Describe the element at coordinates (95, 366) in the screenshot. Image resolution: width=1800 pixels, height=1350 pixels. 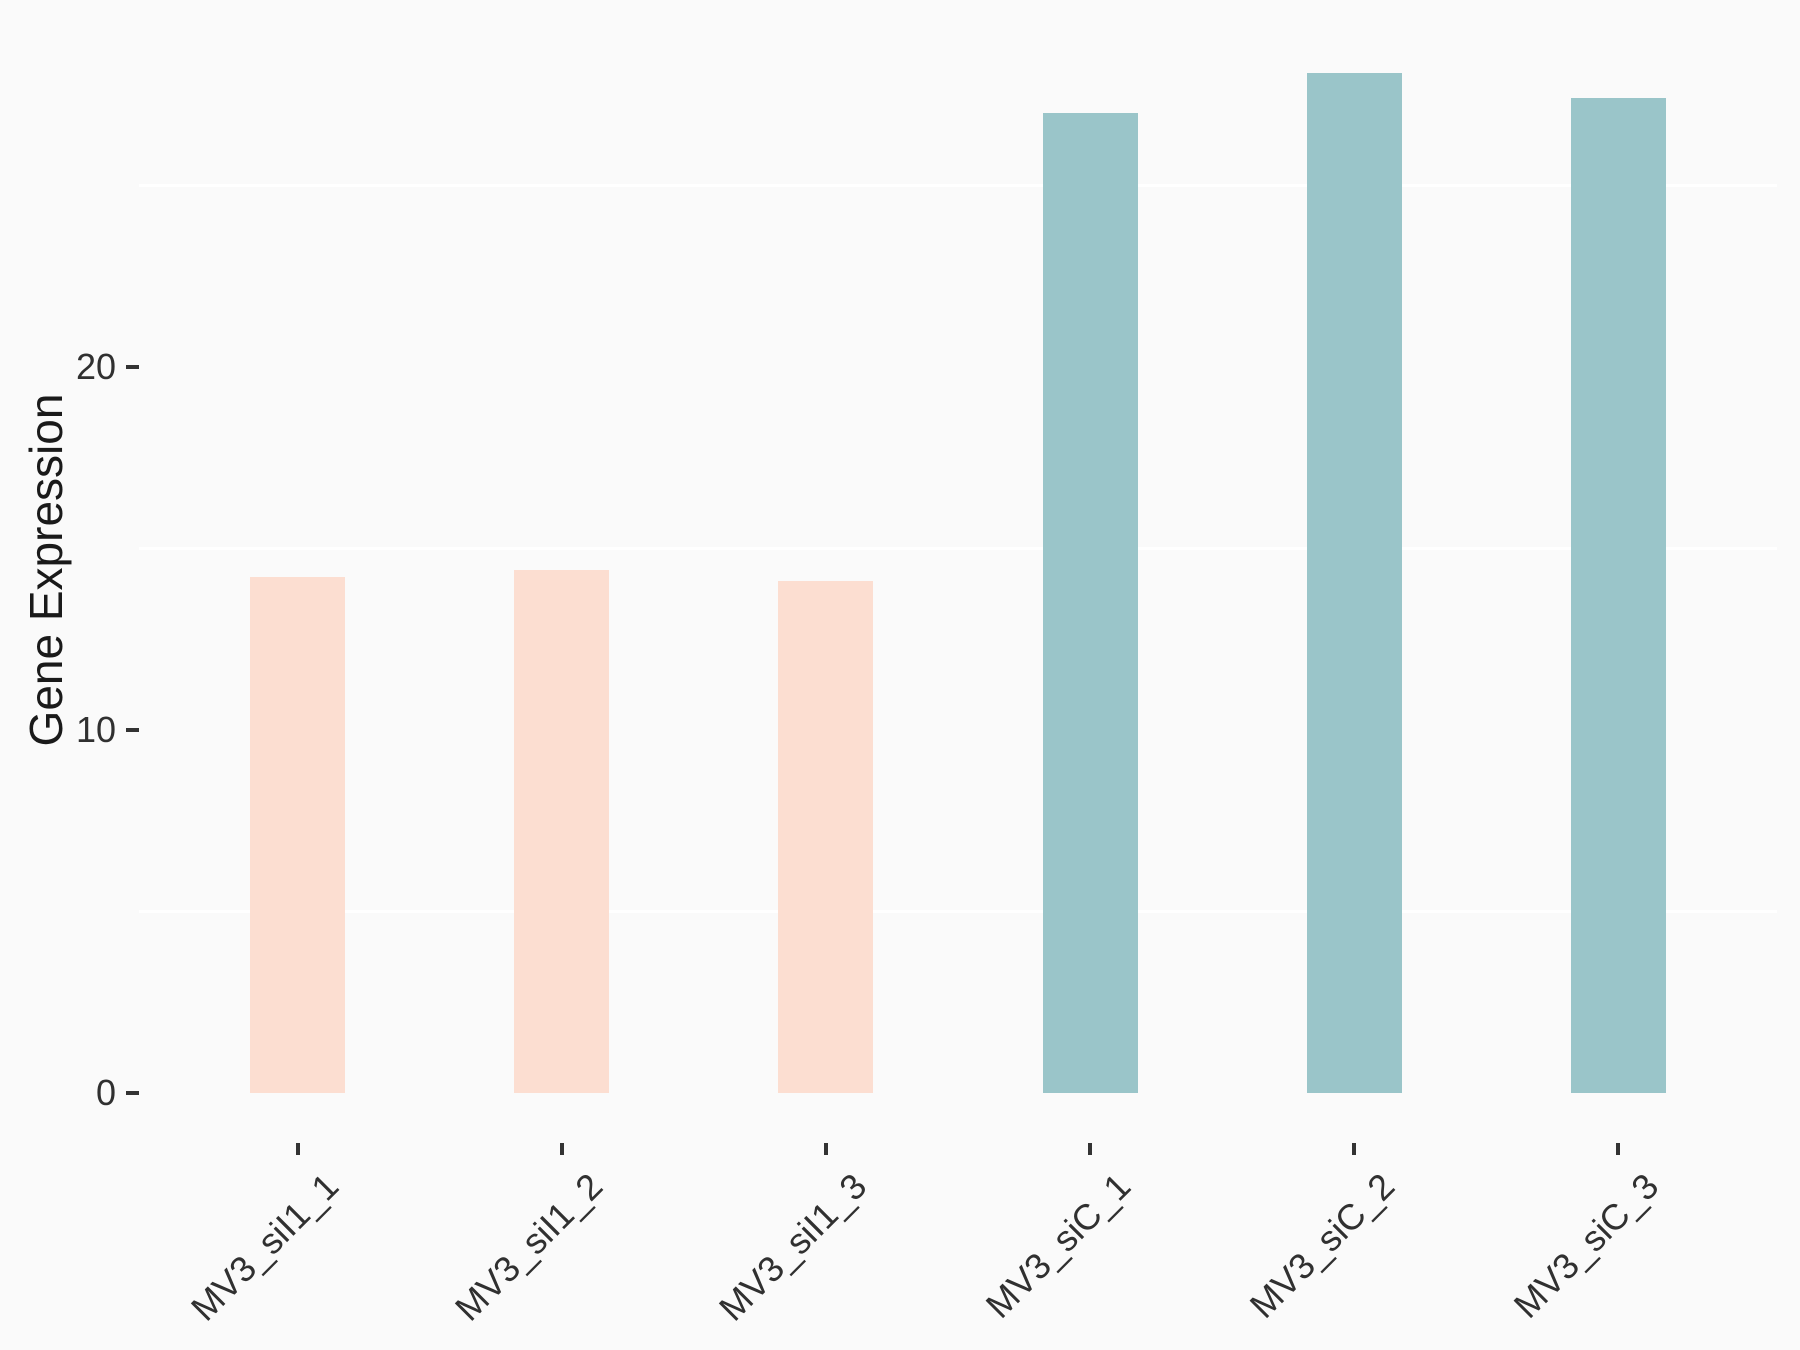
I see `y-tick-label: 20` at that location.